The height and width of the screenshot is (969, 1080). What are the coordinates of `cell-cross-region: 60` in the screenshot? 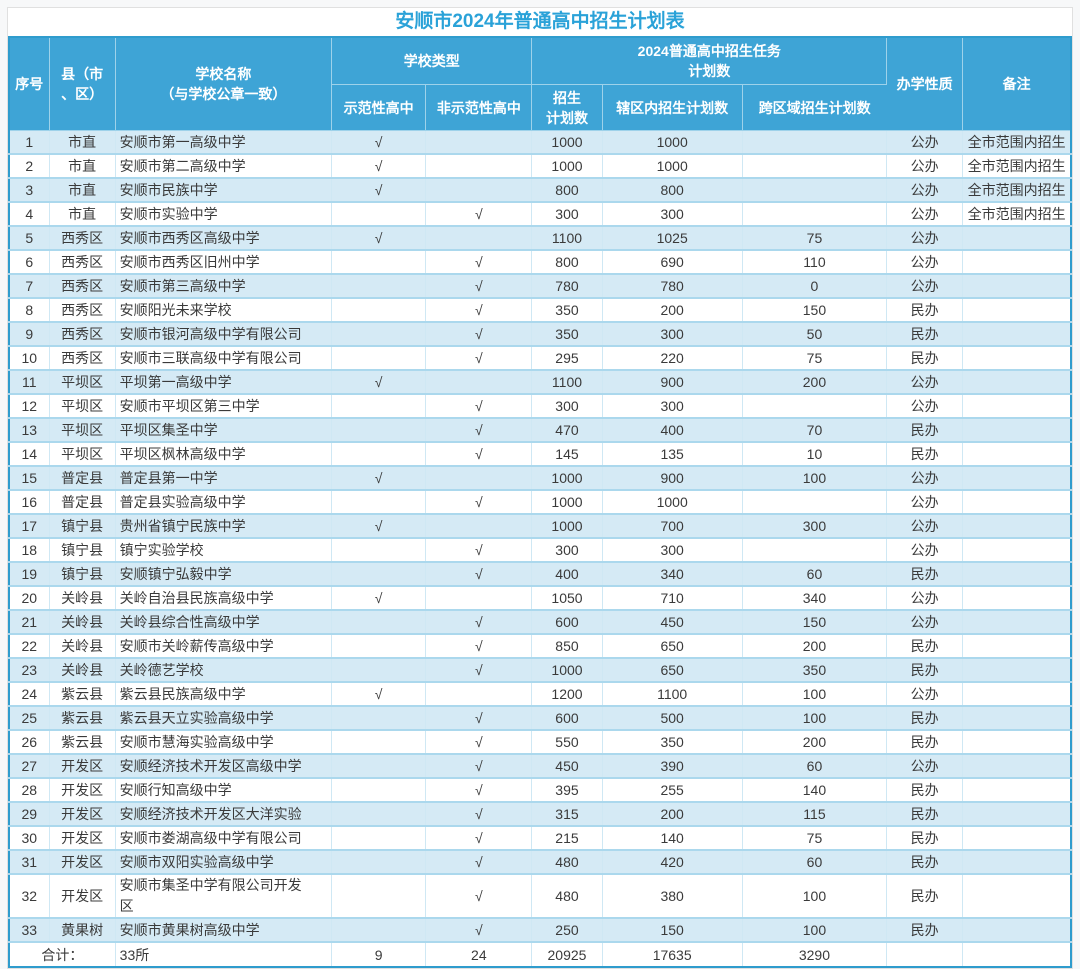 It's located at (815, 862).